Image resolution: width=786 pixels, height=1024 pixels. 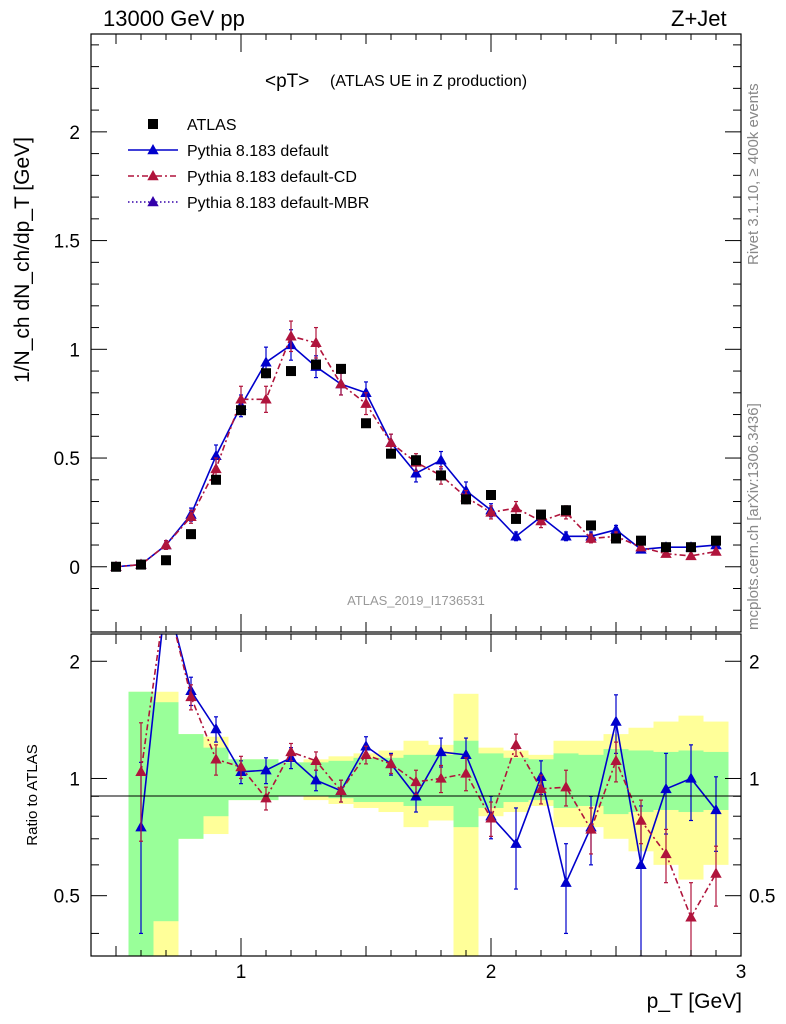 What do you see at coordinates (416, 600) in the screenshot?
I see `analysis-watermark: ATLAS_2019_I1736531` at bounding box center [416, 600].